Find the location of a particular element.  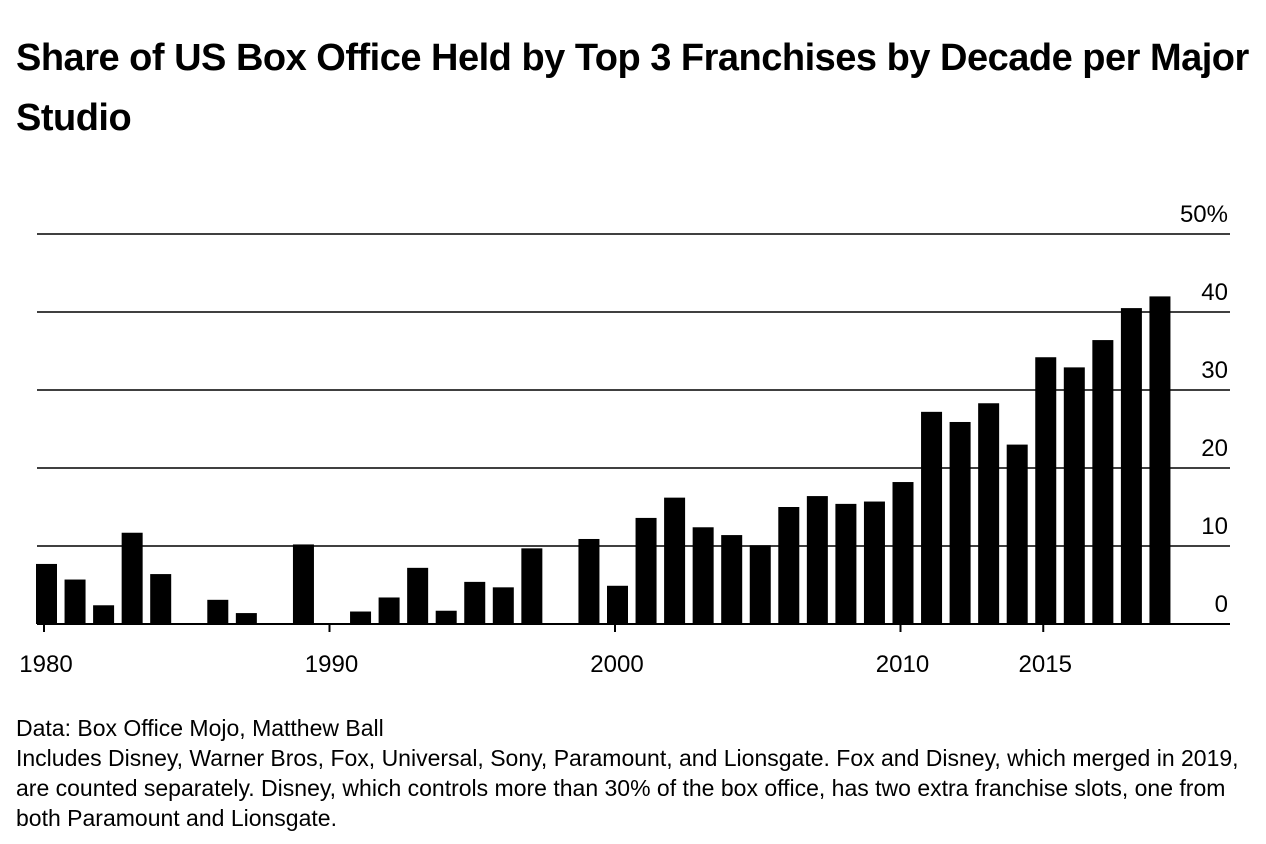

bar-2005 is located at coordinates (760, 584).